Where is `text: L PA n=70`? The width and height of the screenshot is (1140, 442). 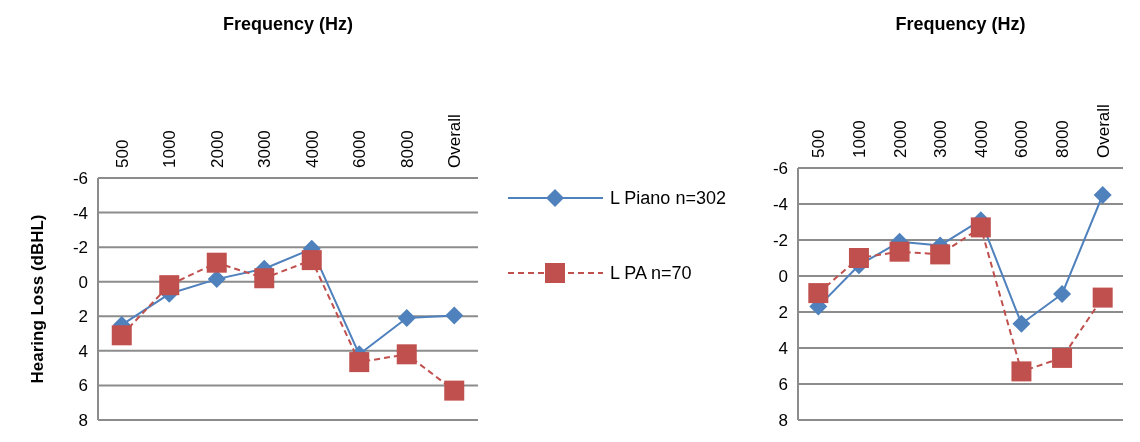
text: L PA n=70 is located at coordinates (651, 273).